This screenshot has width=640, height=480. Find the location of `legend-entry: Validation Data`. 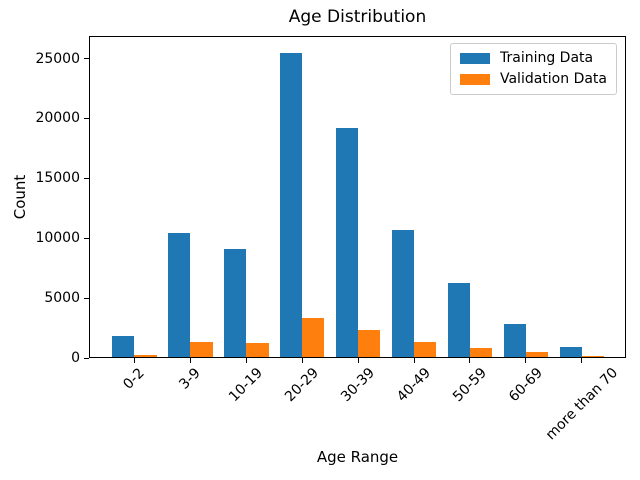

legend-entry: Validation Data is located at coordinates (533, 79).